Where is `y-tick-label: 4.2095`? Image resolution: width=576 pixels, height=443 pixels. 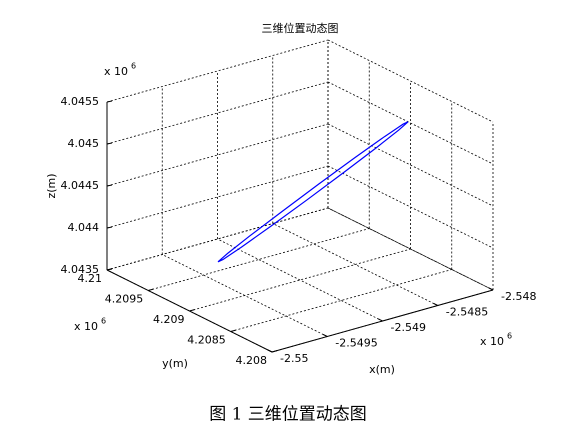
y-tick-label: 4.2095 is located at coordinates (124, 299).